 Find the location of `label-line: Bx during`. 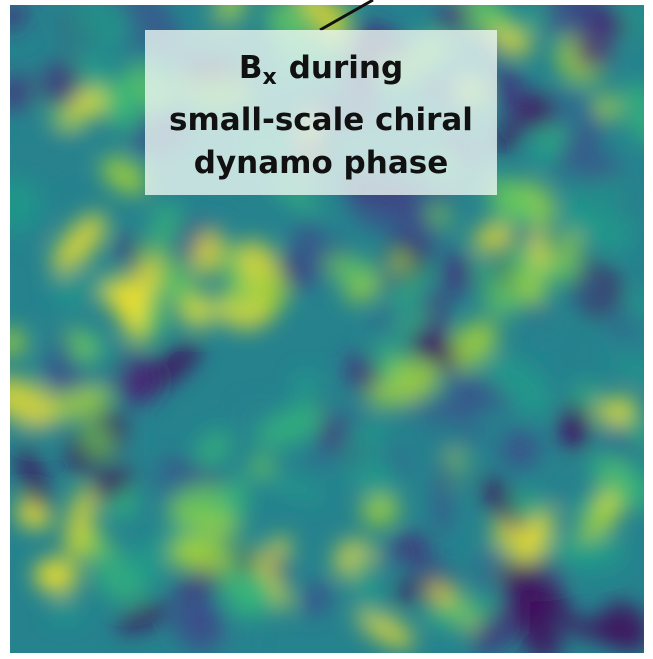

label-line: Bx during is located at coordinates (321, 73).